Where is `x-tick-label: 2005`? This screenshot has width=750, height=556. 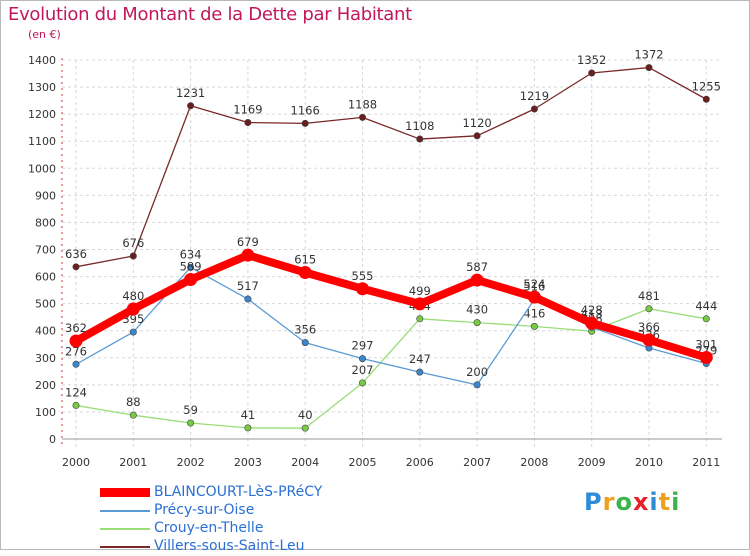
x-tick-label: 2005 is located at coordinates (363, 462).